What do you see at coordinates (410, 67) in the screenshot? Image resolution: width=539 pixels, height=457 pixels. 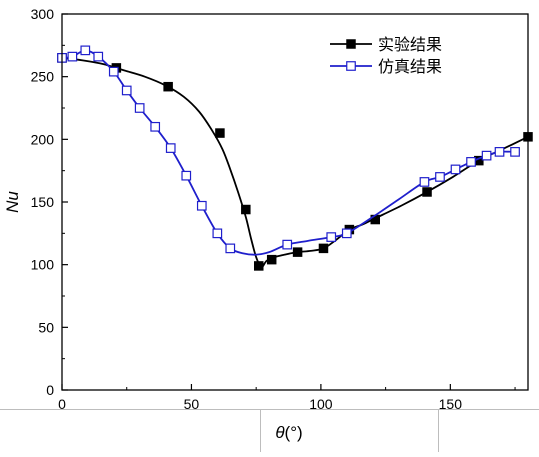 I see `legend-label: 仿真结果` at bounding box center [410, 67].